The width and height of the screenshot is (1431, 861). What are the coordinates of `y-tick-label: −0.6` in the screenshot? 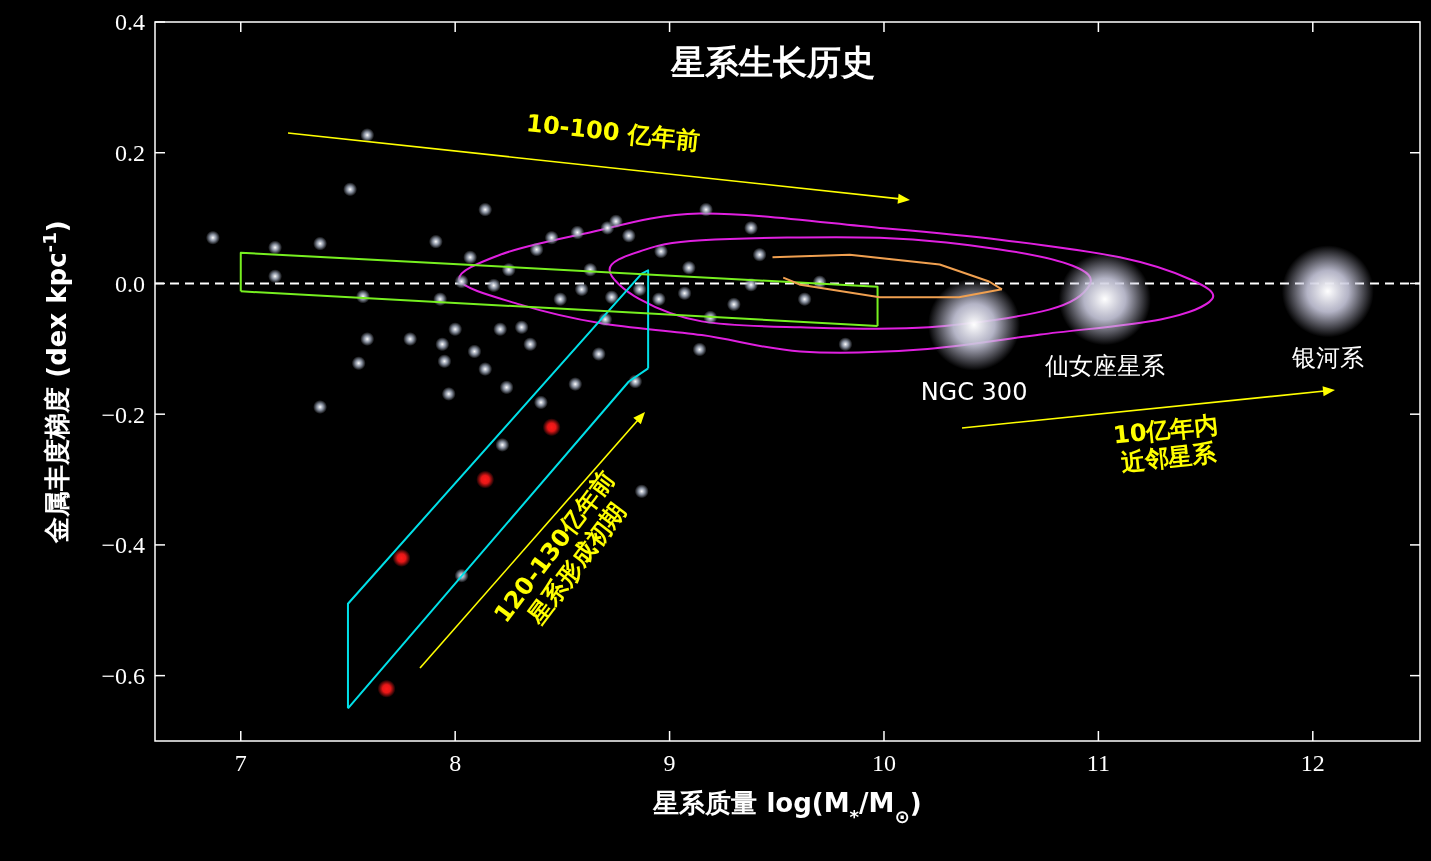 It's located at (123, 676).